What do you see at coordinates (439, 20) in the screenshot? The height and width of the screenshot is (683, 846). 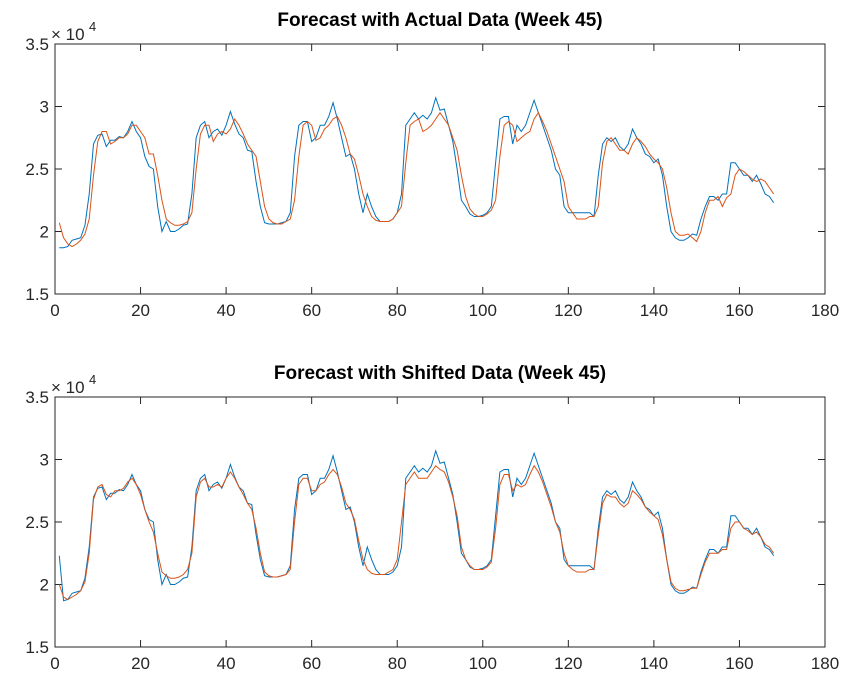 I see `chart-title: Forecast with Actual Data (Week 45)` at bounding box center [439, 20].